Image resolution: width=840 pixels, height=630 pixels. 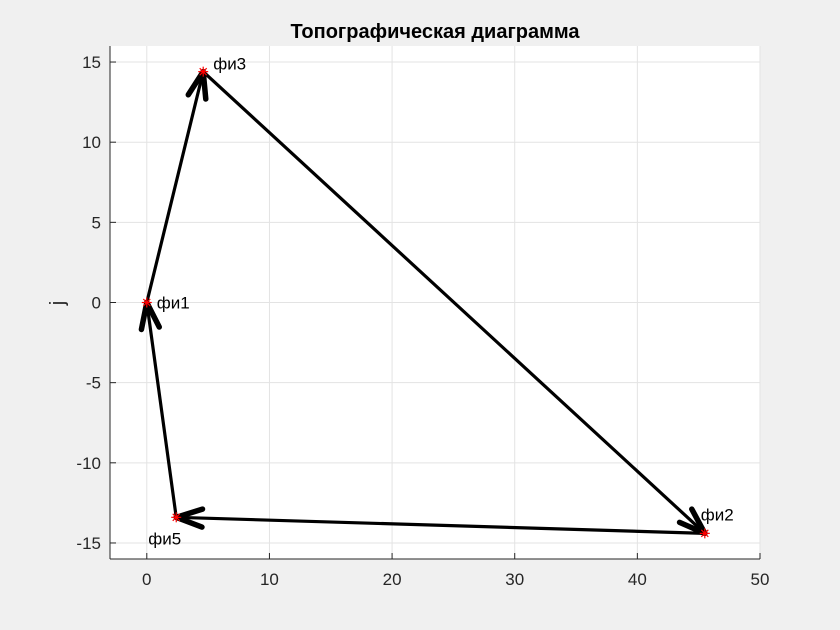 What do you see at coordinates (637, 579) in the screenshot?
I see `x-tick-label: 40` at bounding box center [637, 579].